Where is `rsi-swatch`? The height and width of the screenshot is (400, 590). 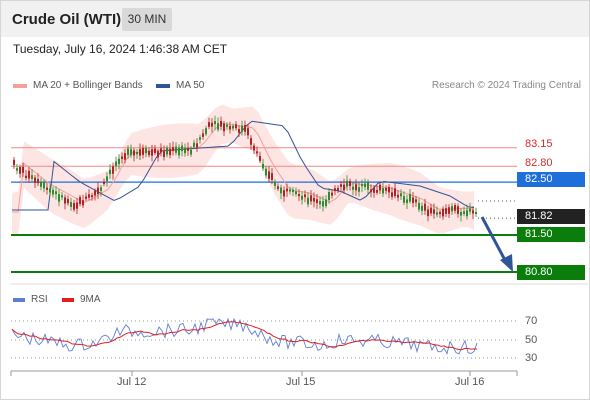
rsi-swatch is located at coordinates (19, 299).